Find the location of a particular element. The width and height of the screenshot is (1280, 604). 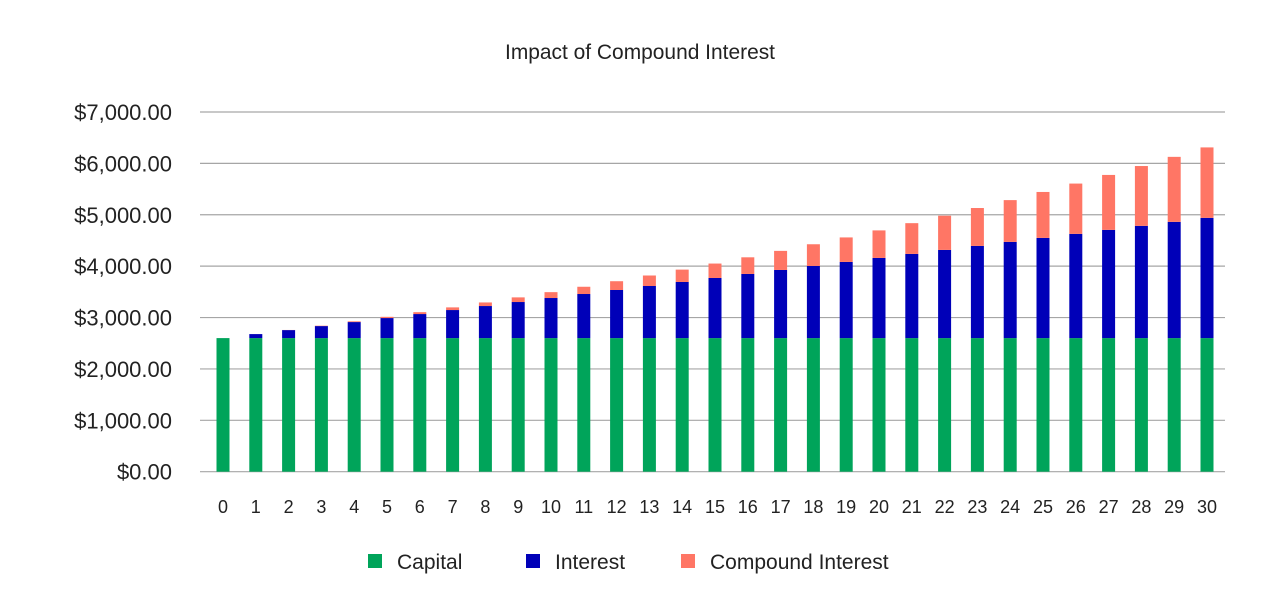

x-tick-label: 22 is located at coordinates (945, 507).